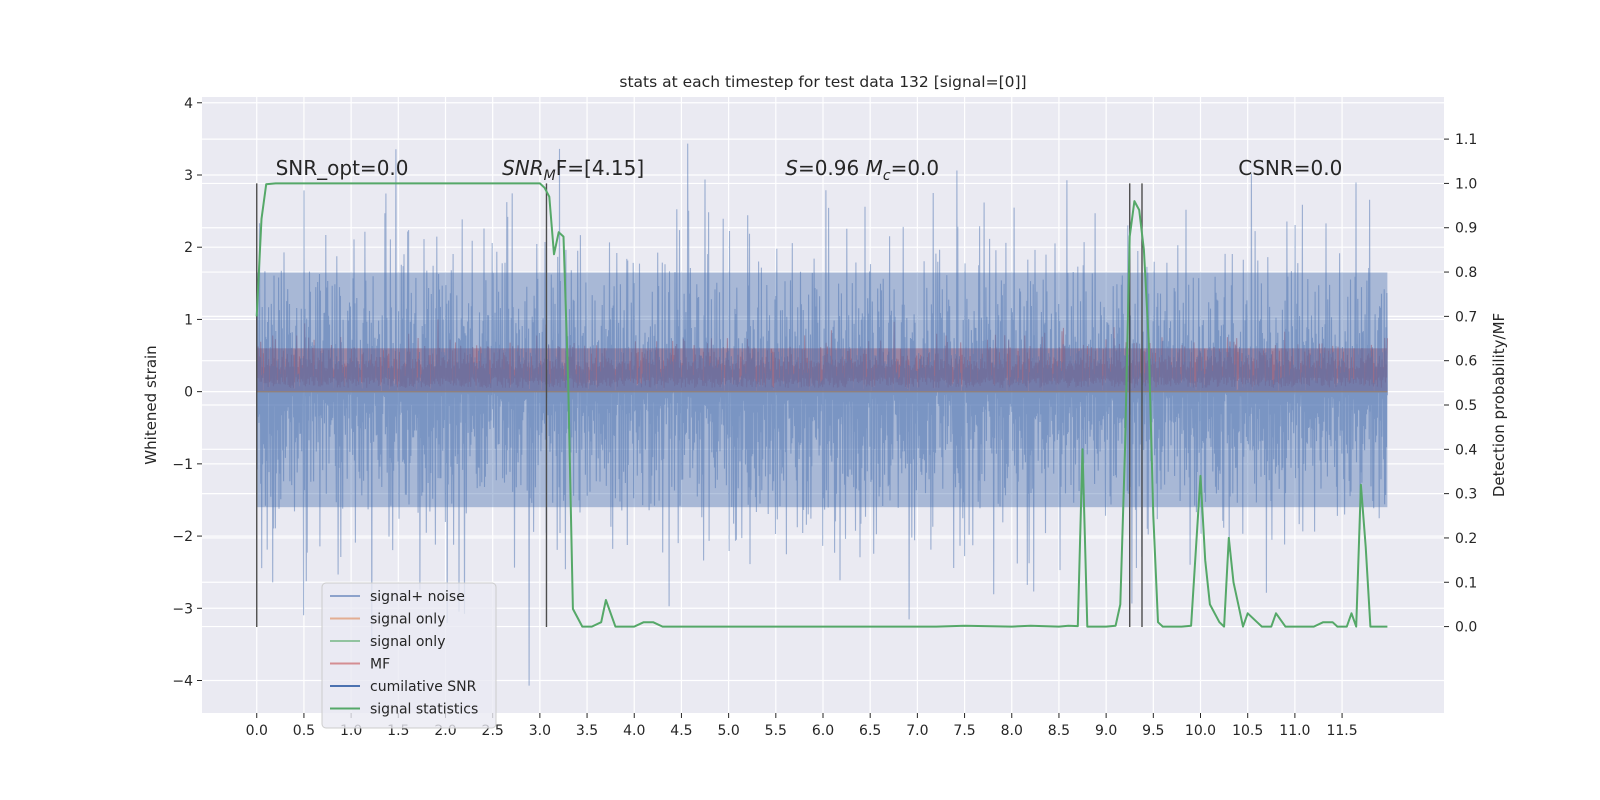 This screenshot has height=800, width=1600. I want to click on x-tick-label: 7.0, so click(917, 731).